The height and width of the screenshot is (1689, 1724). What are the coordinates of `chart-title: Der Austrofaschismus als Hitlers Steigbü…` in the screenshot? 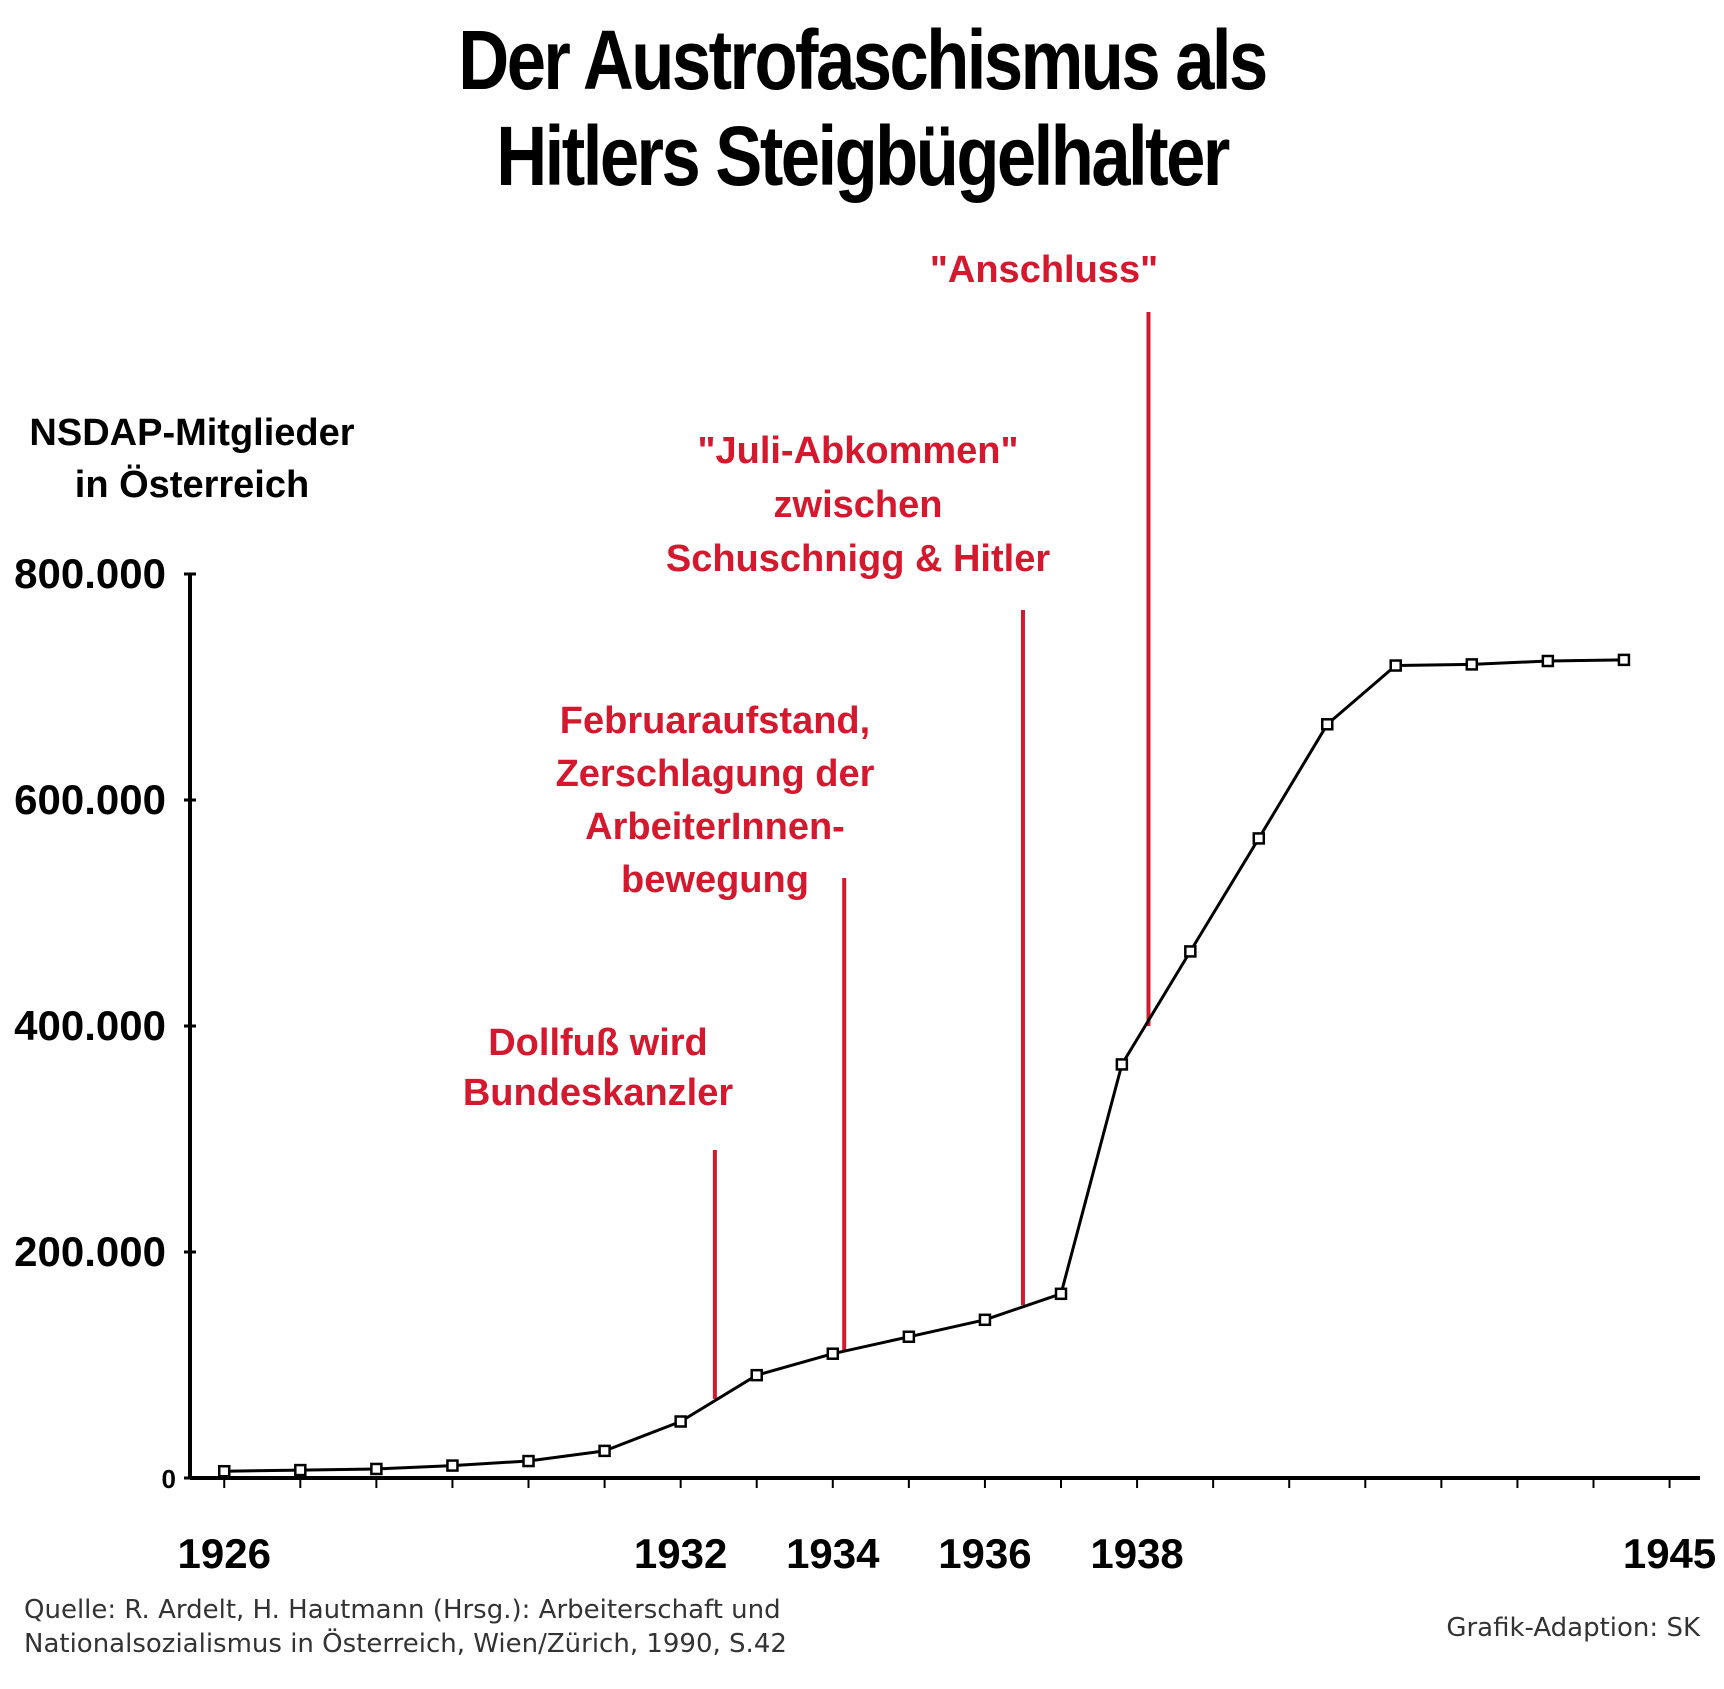 It's located at (862, 108).